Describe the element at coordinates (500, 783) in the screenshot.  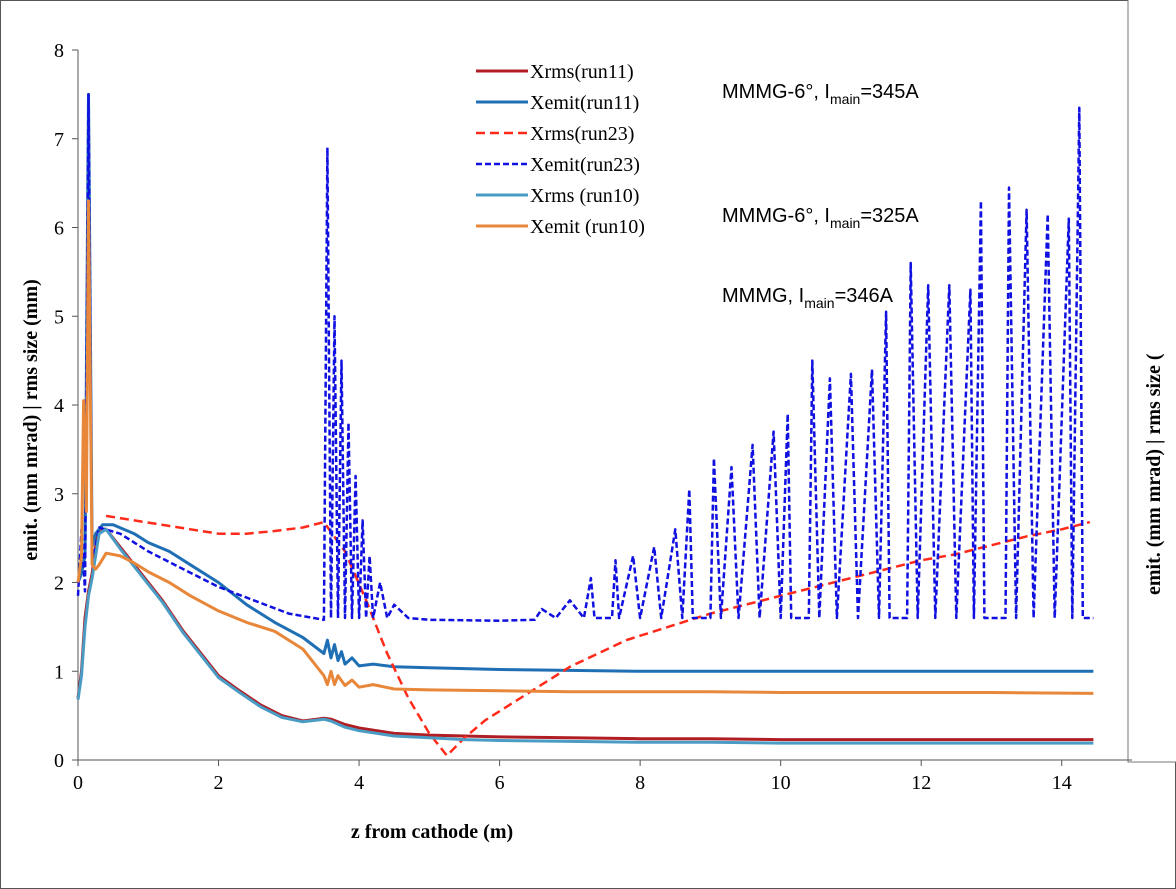
I see `x-tick-label: 6` at that location.